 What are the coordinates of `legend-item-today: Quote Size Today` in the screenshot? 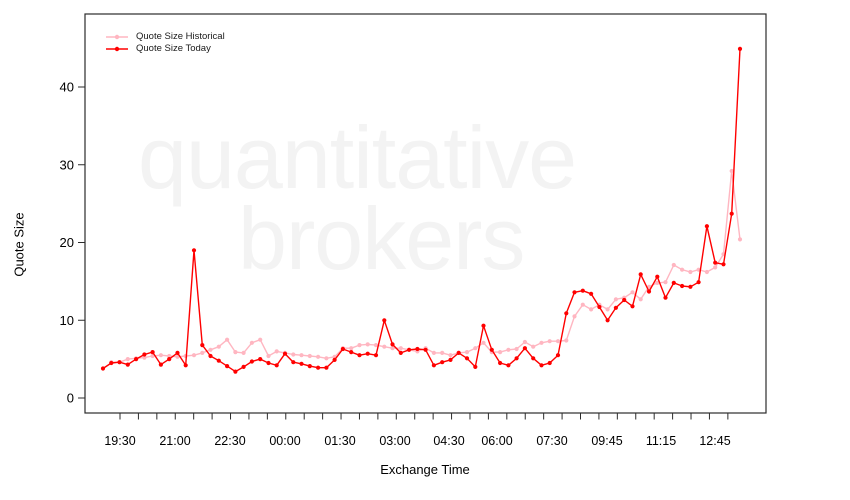 It's located at (165, 49).